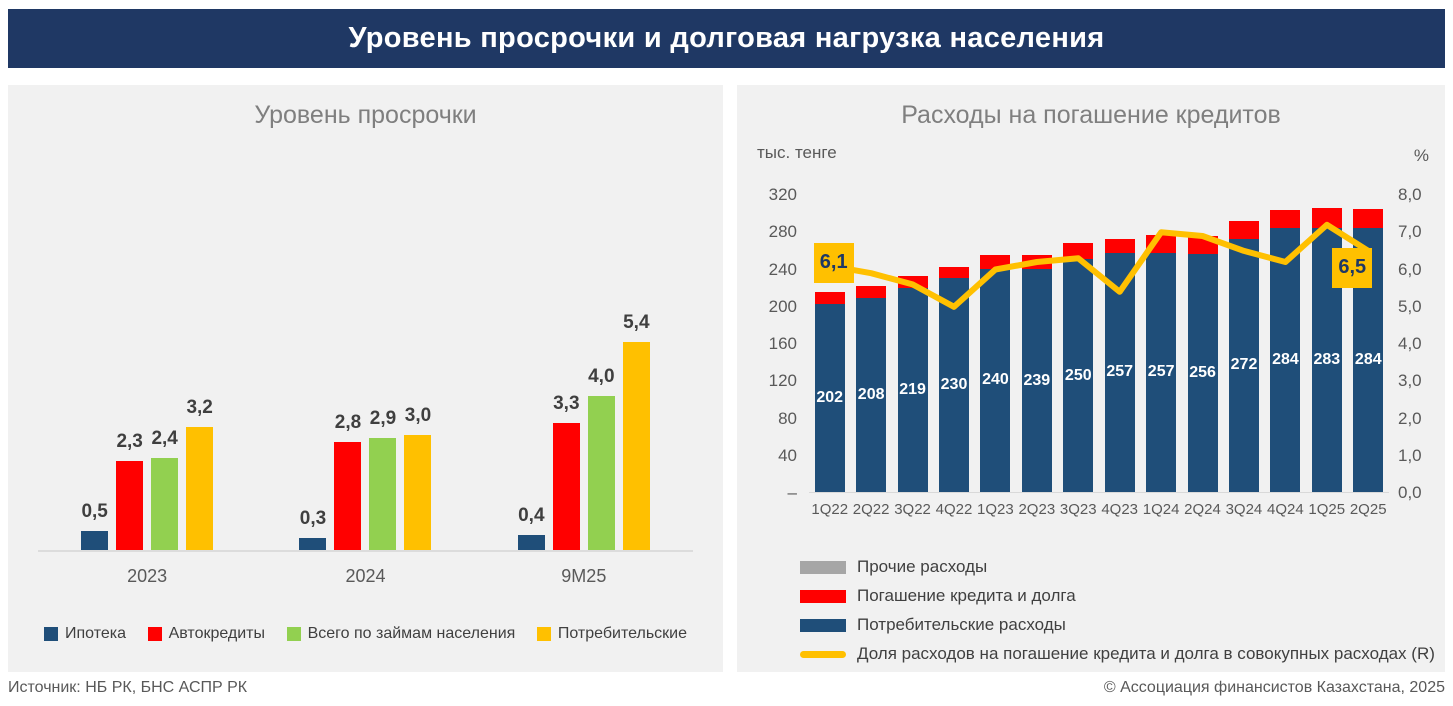 This screenshot has height=706, width=1453. Describe the element at coordinates (147, 576) in the screenshot. I see `x-tick-label: 2023` at that location.